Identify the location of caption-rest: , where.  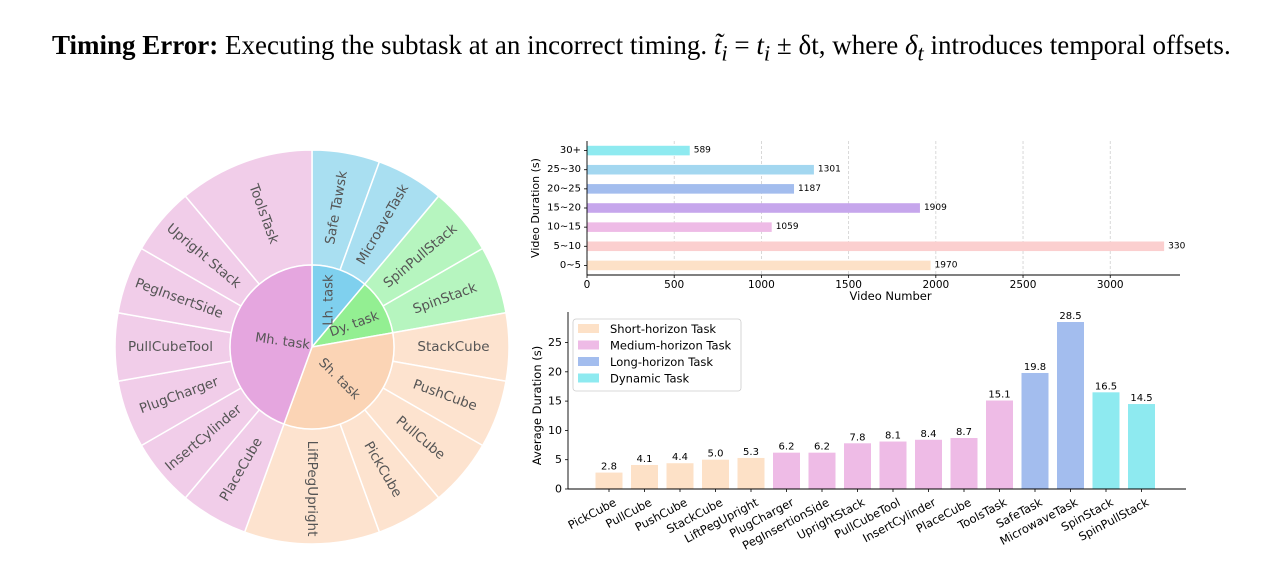
(861, 45).